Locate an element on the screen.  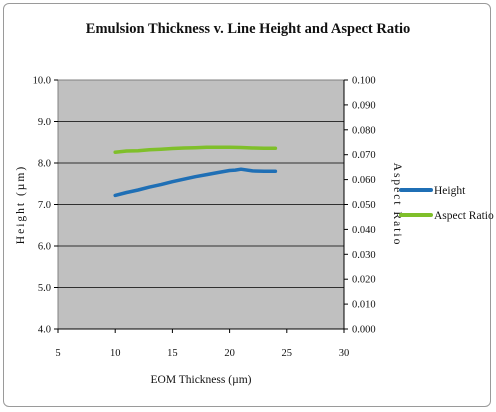
y2-tick-label: 0.100 is located at coordinates (364, 81).